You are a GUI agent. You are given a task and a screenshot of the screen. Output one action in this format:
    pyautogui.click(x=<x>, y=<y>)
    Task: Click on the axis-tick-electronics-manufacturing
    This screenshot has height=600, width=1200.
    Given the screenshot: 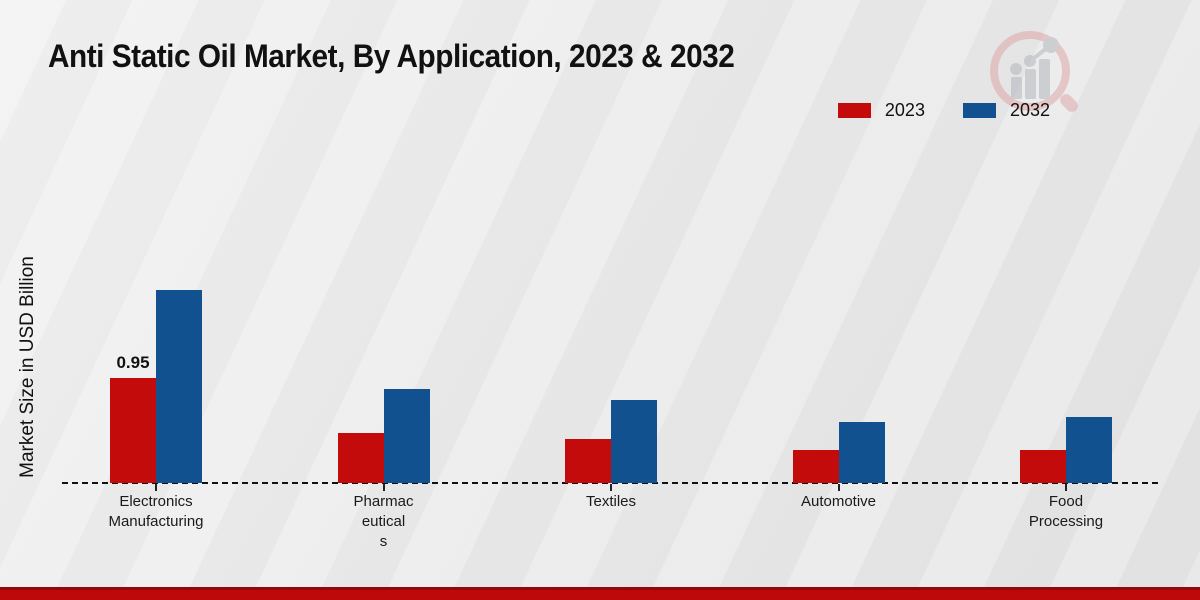 What is the action you would take?
    pyautogui.click(x=156, y=487)
    